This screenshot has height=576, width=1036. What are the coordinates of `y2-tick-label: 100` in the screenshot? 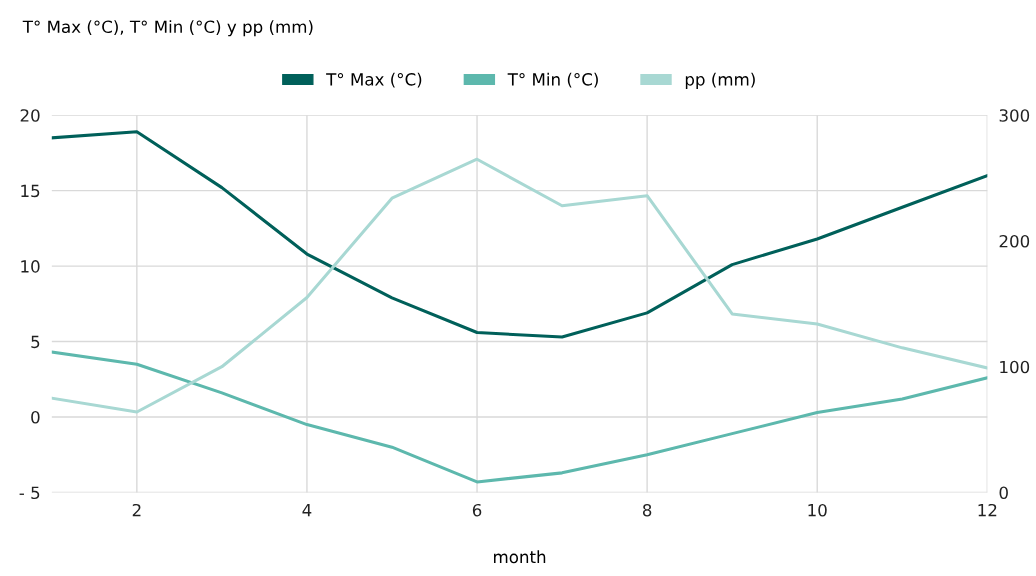 It's located at (1015, 367).